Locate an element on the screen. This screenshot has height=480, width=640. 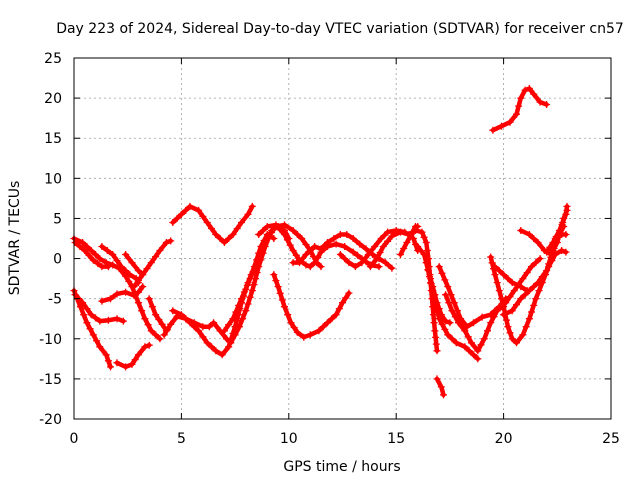
x-tick-label: 20 is located at coordinates (504, 439).